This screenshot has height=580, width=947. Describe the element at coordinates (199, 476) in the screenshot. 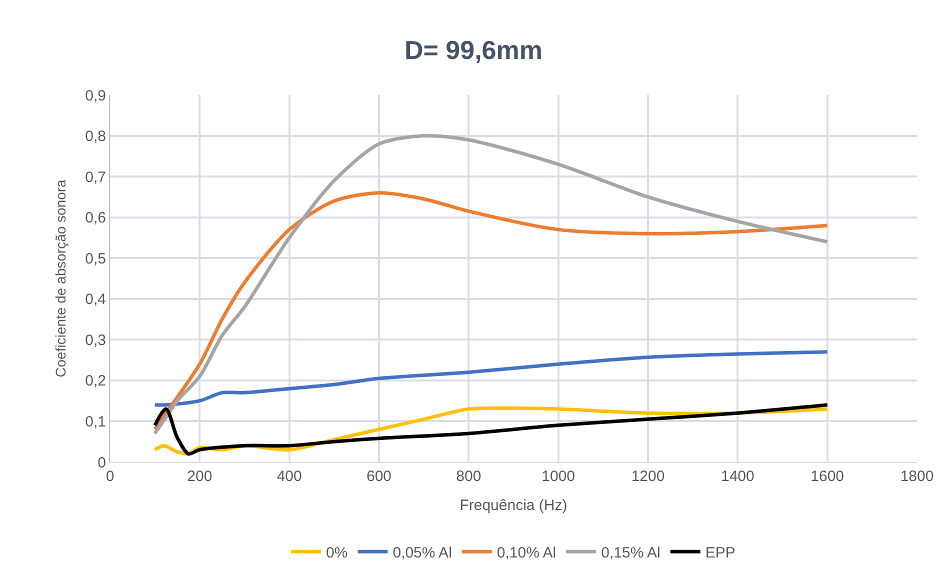

I see `x-tick-label: 200` at that location.